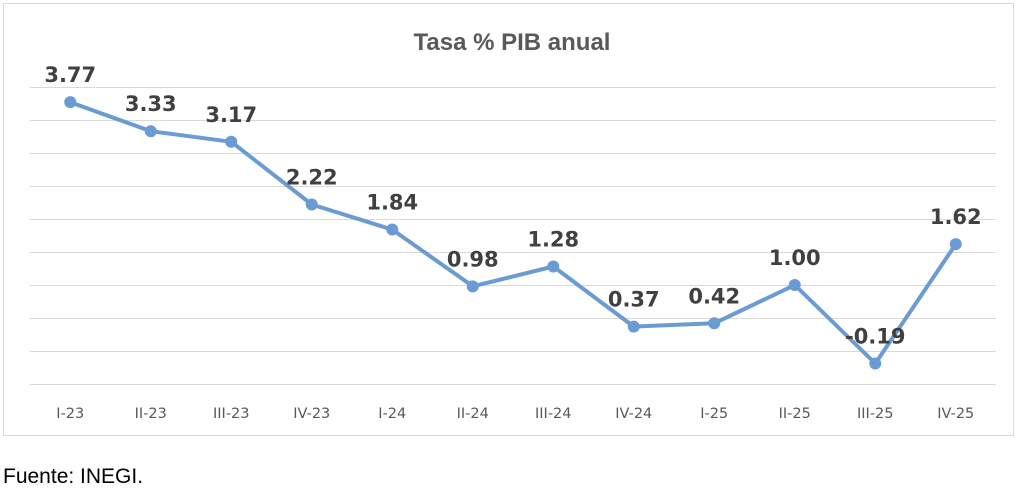 Image resolution: width=1024 pixels, height=499 pixels. What do you see at coordinates (512, 42) in the screenshot?
I see `chart-title: Tasa % PIB anual` at bounding box center [512, 42].